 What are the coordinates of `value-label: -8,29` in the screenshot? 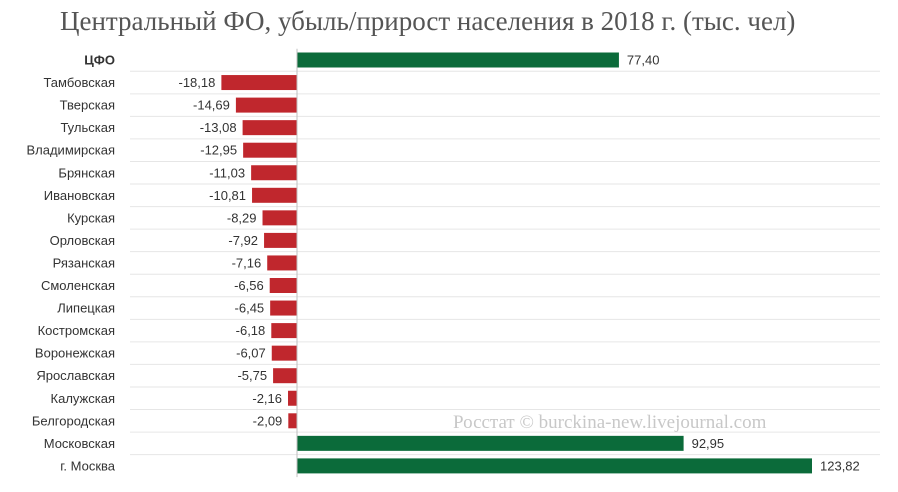 It's located at (242, 217).